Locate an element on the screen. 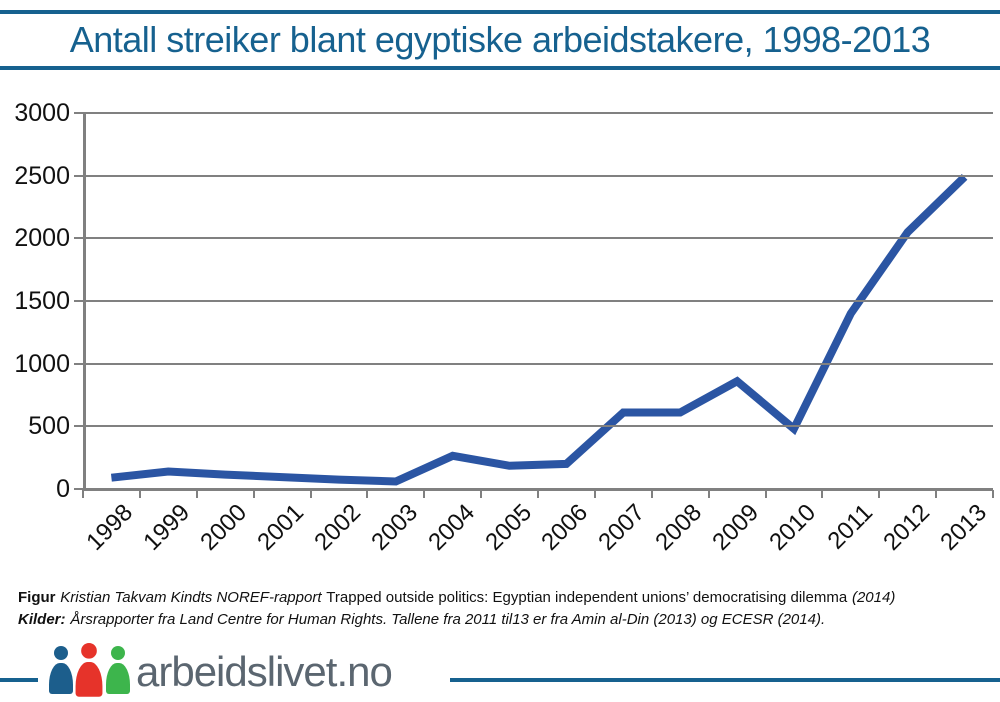  footer-logo-bar: arbeidslivet.no is located at coordinates (500, 671).